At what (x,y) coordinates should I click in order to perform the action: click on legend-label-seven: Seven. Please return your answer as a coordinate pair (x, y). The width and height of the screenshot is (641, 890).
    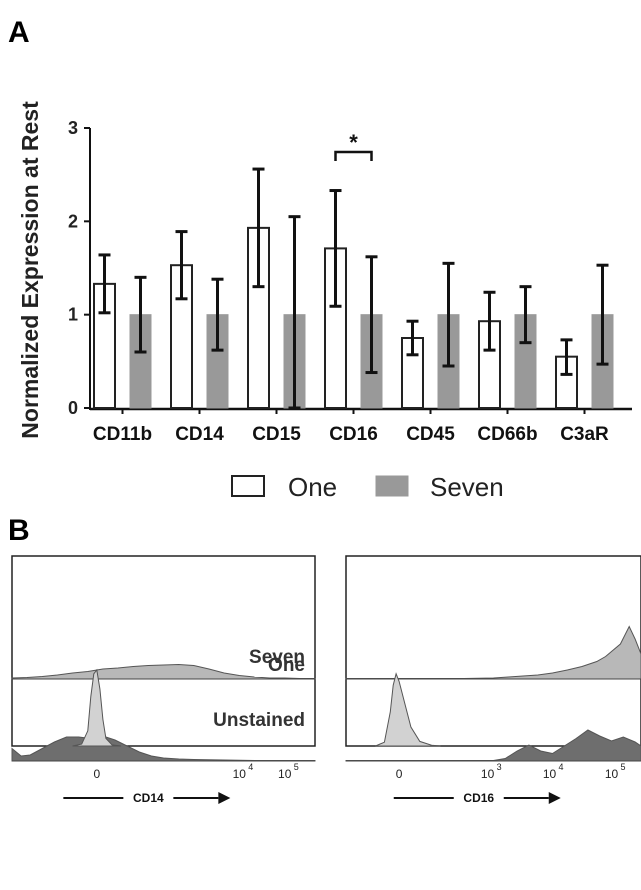
    Looking at the image, I should click on (467, 487).